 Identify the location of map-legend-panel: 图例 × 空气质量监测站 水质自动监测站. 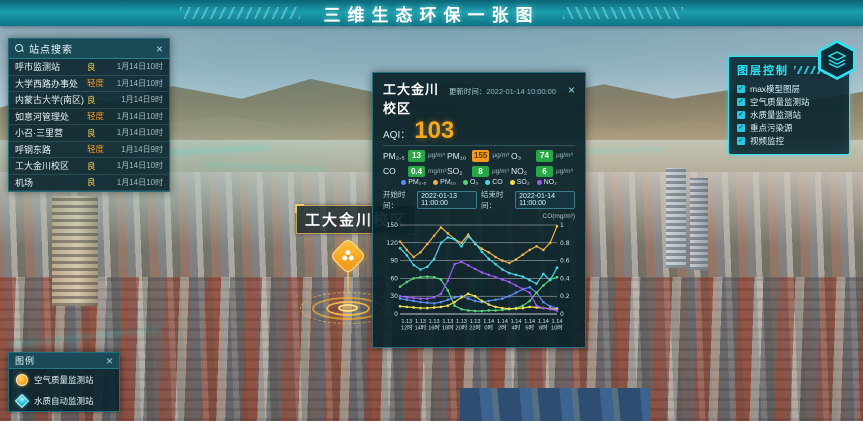
(64, 382).